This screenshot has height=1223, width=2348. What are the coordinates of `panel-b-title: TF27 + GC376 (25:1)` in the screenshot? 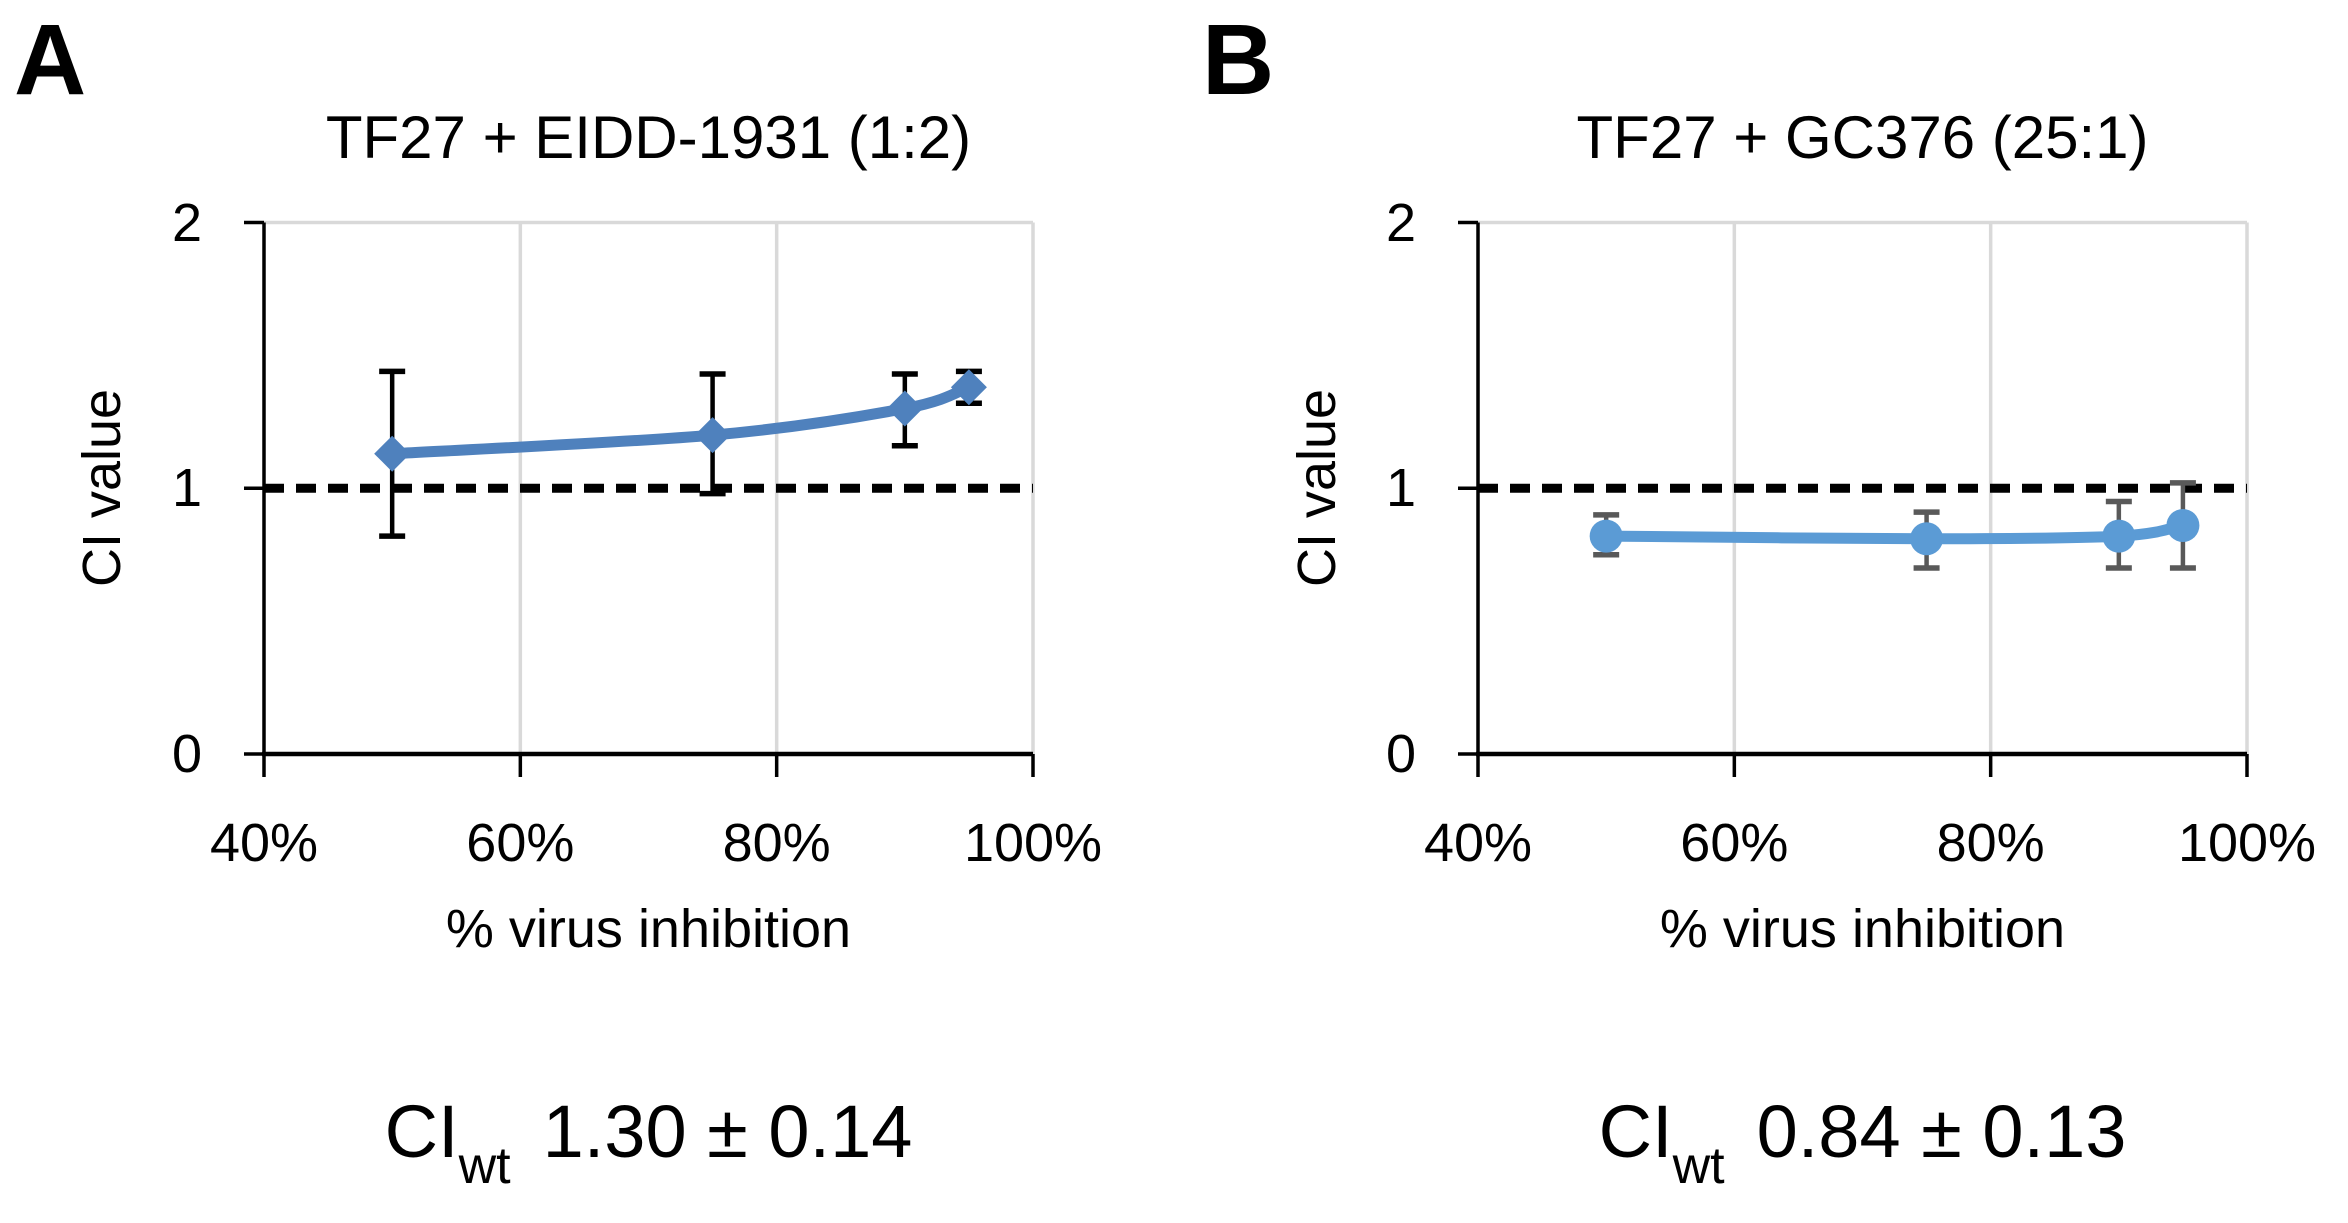 It's located at (1862, 137).